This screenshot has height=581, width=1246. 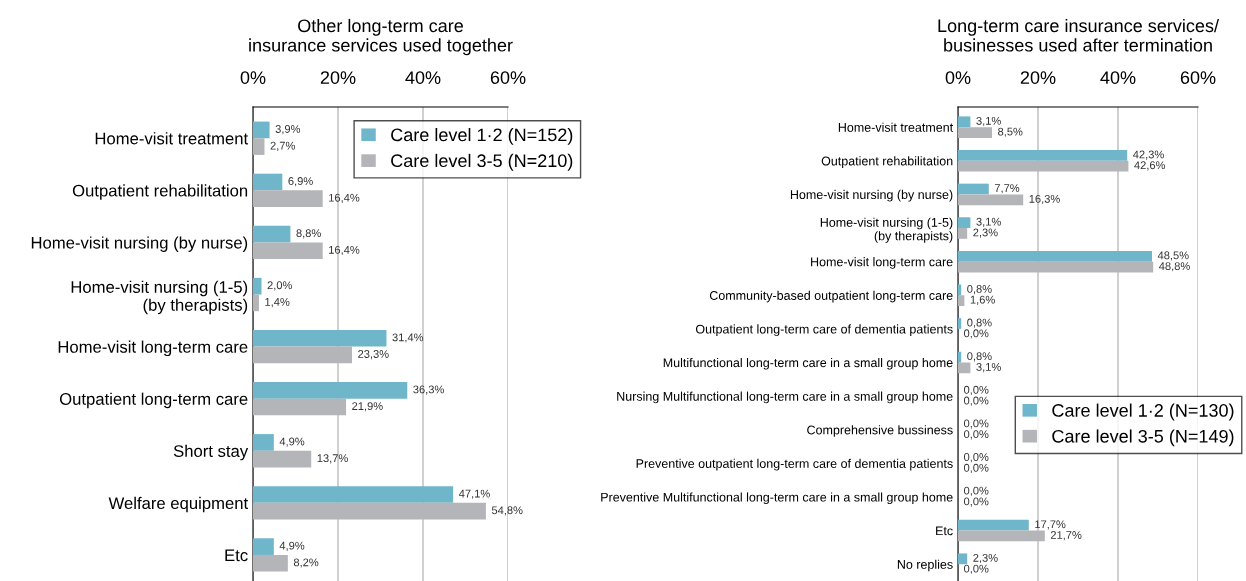 I want to click on data-label: 3,9%, so click(x=288, y=130).